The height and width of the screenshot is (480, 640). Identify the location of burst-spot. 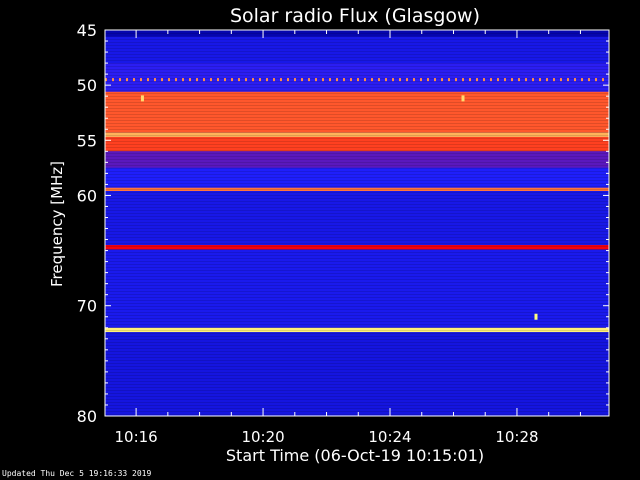
(142, 98).